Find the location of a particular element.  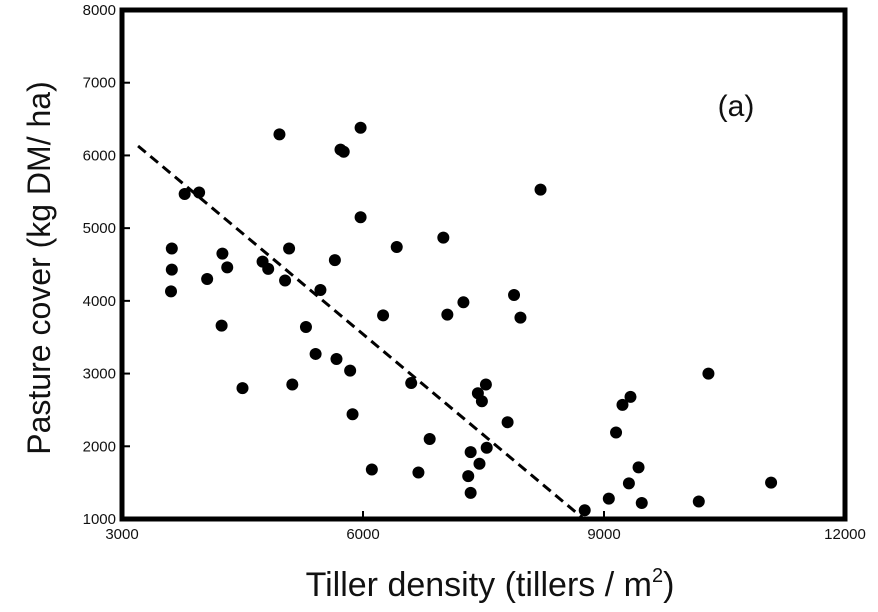

x-axis-title-superscript: 2 is located at coordinates (657, 576).